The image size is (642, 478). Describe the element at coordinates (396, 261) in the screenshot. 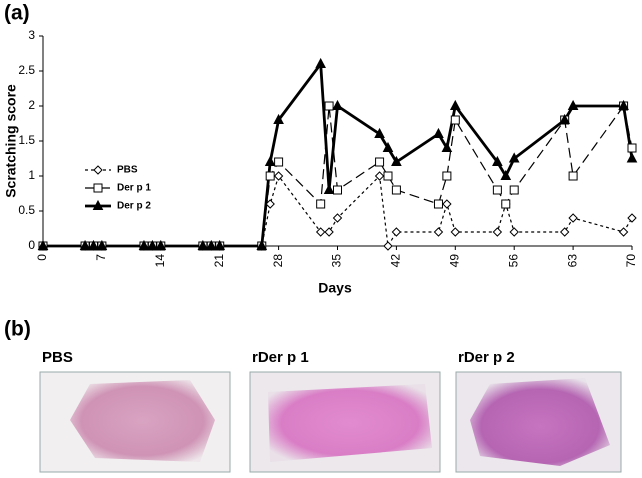

I see `x-tick-label: 42` at that location.